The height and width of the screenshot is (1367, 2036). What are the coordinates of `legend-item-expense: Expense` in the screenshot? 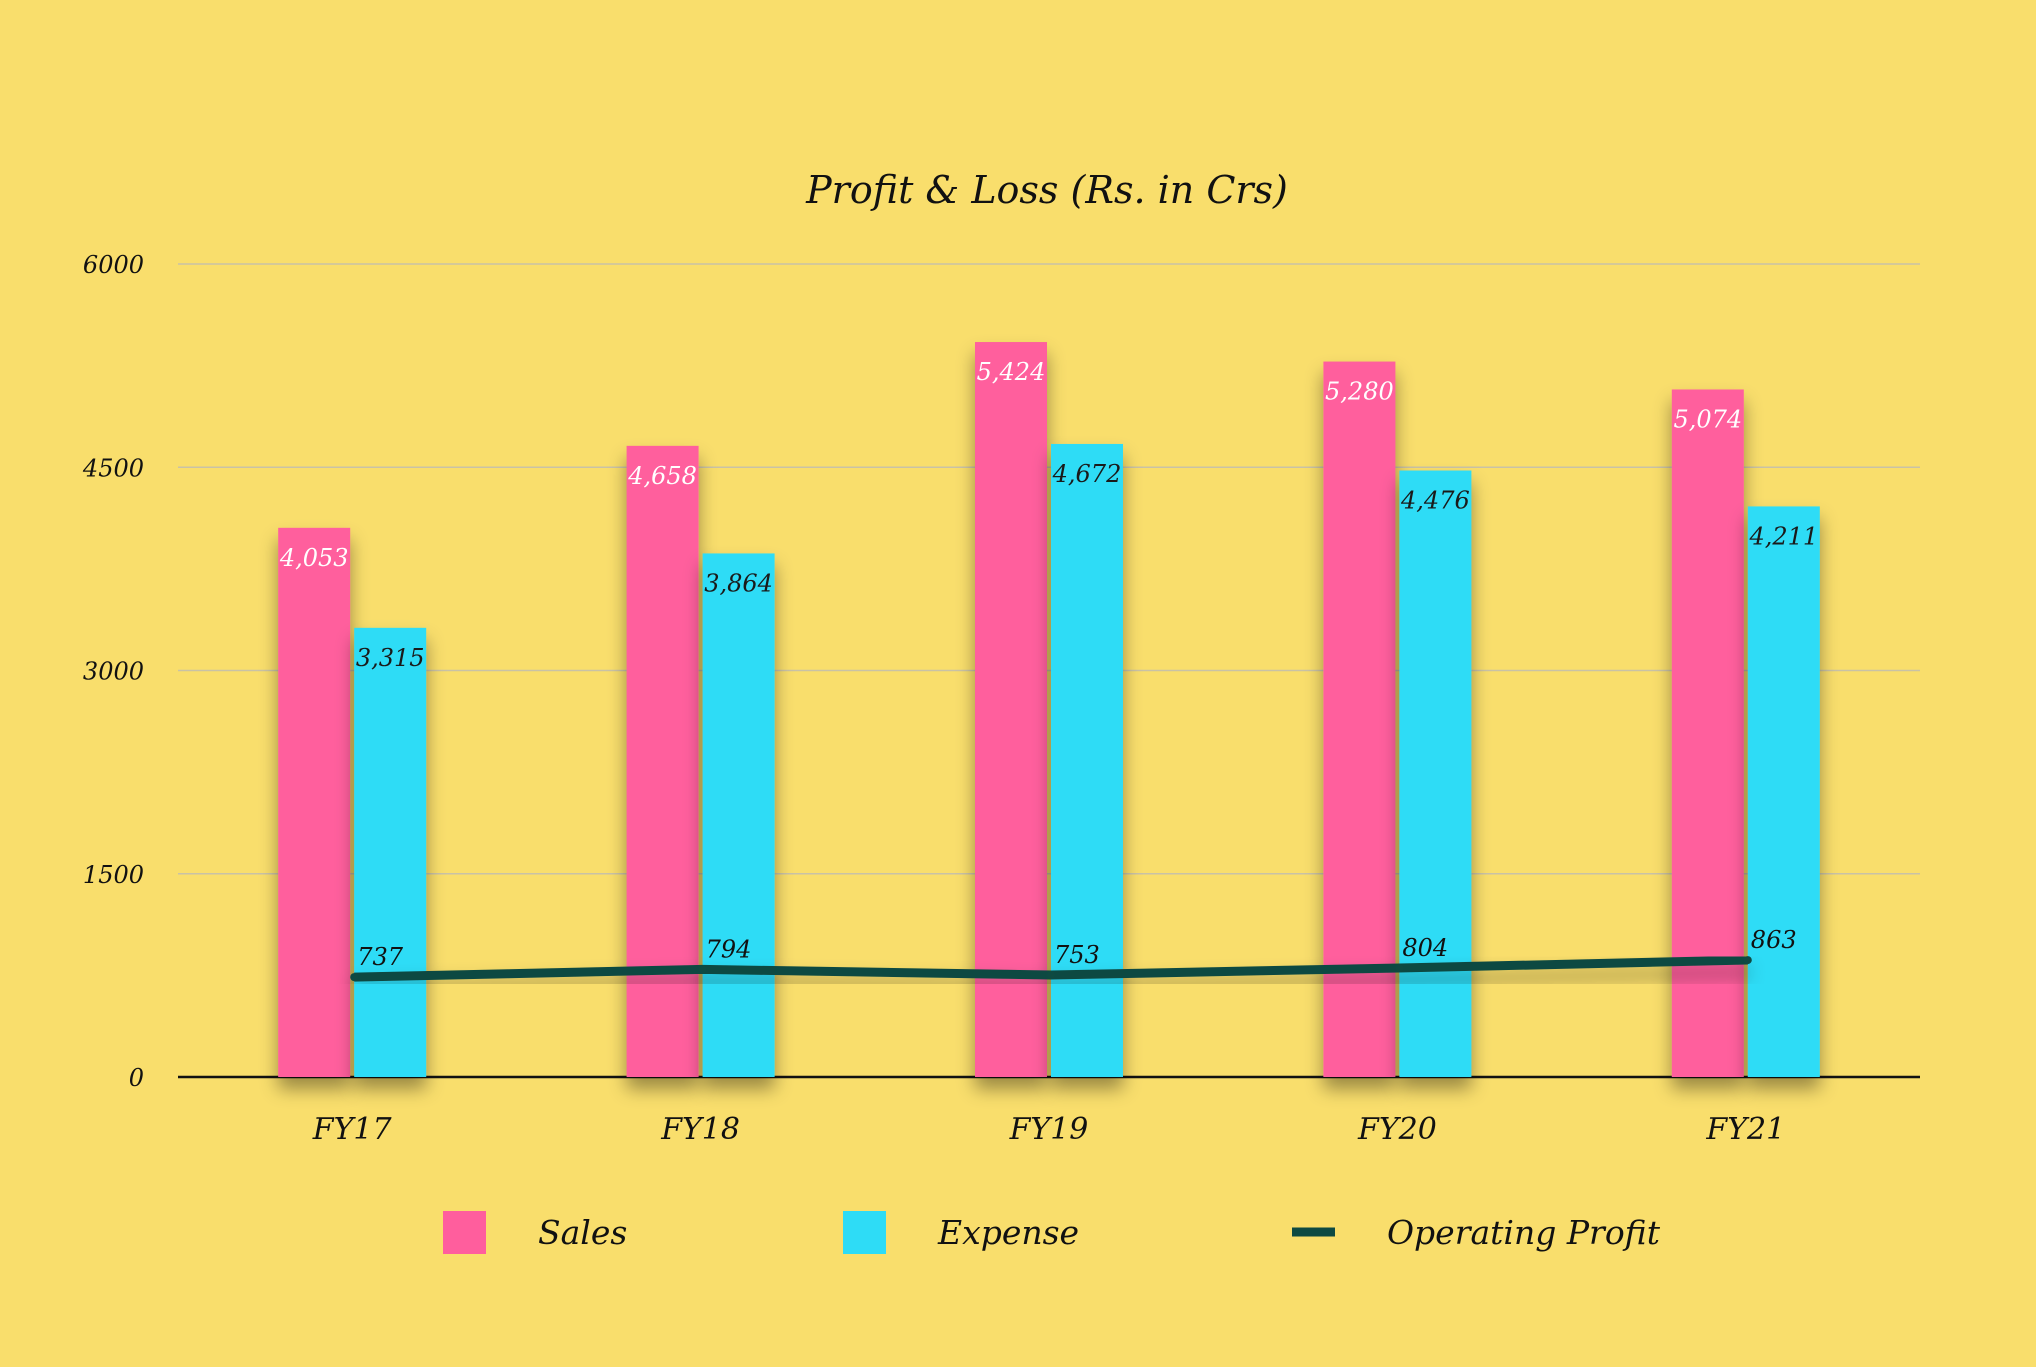 It's located at (961, 1232).